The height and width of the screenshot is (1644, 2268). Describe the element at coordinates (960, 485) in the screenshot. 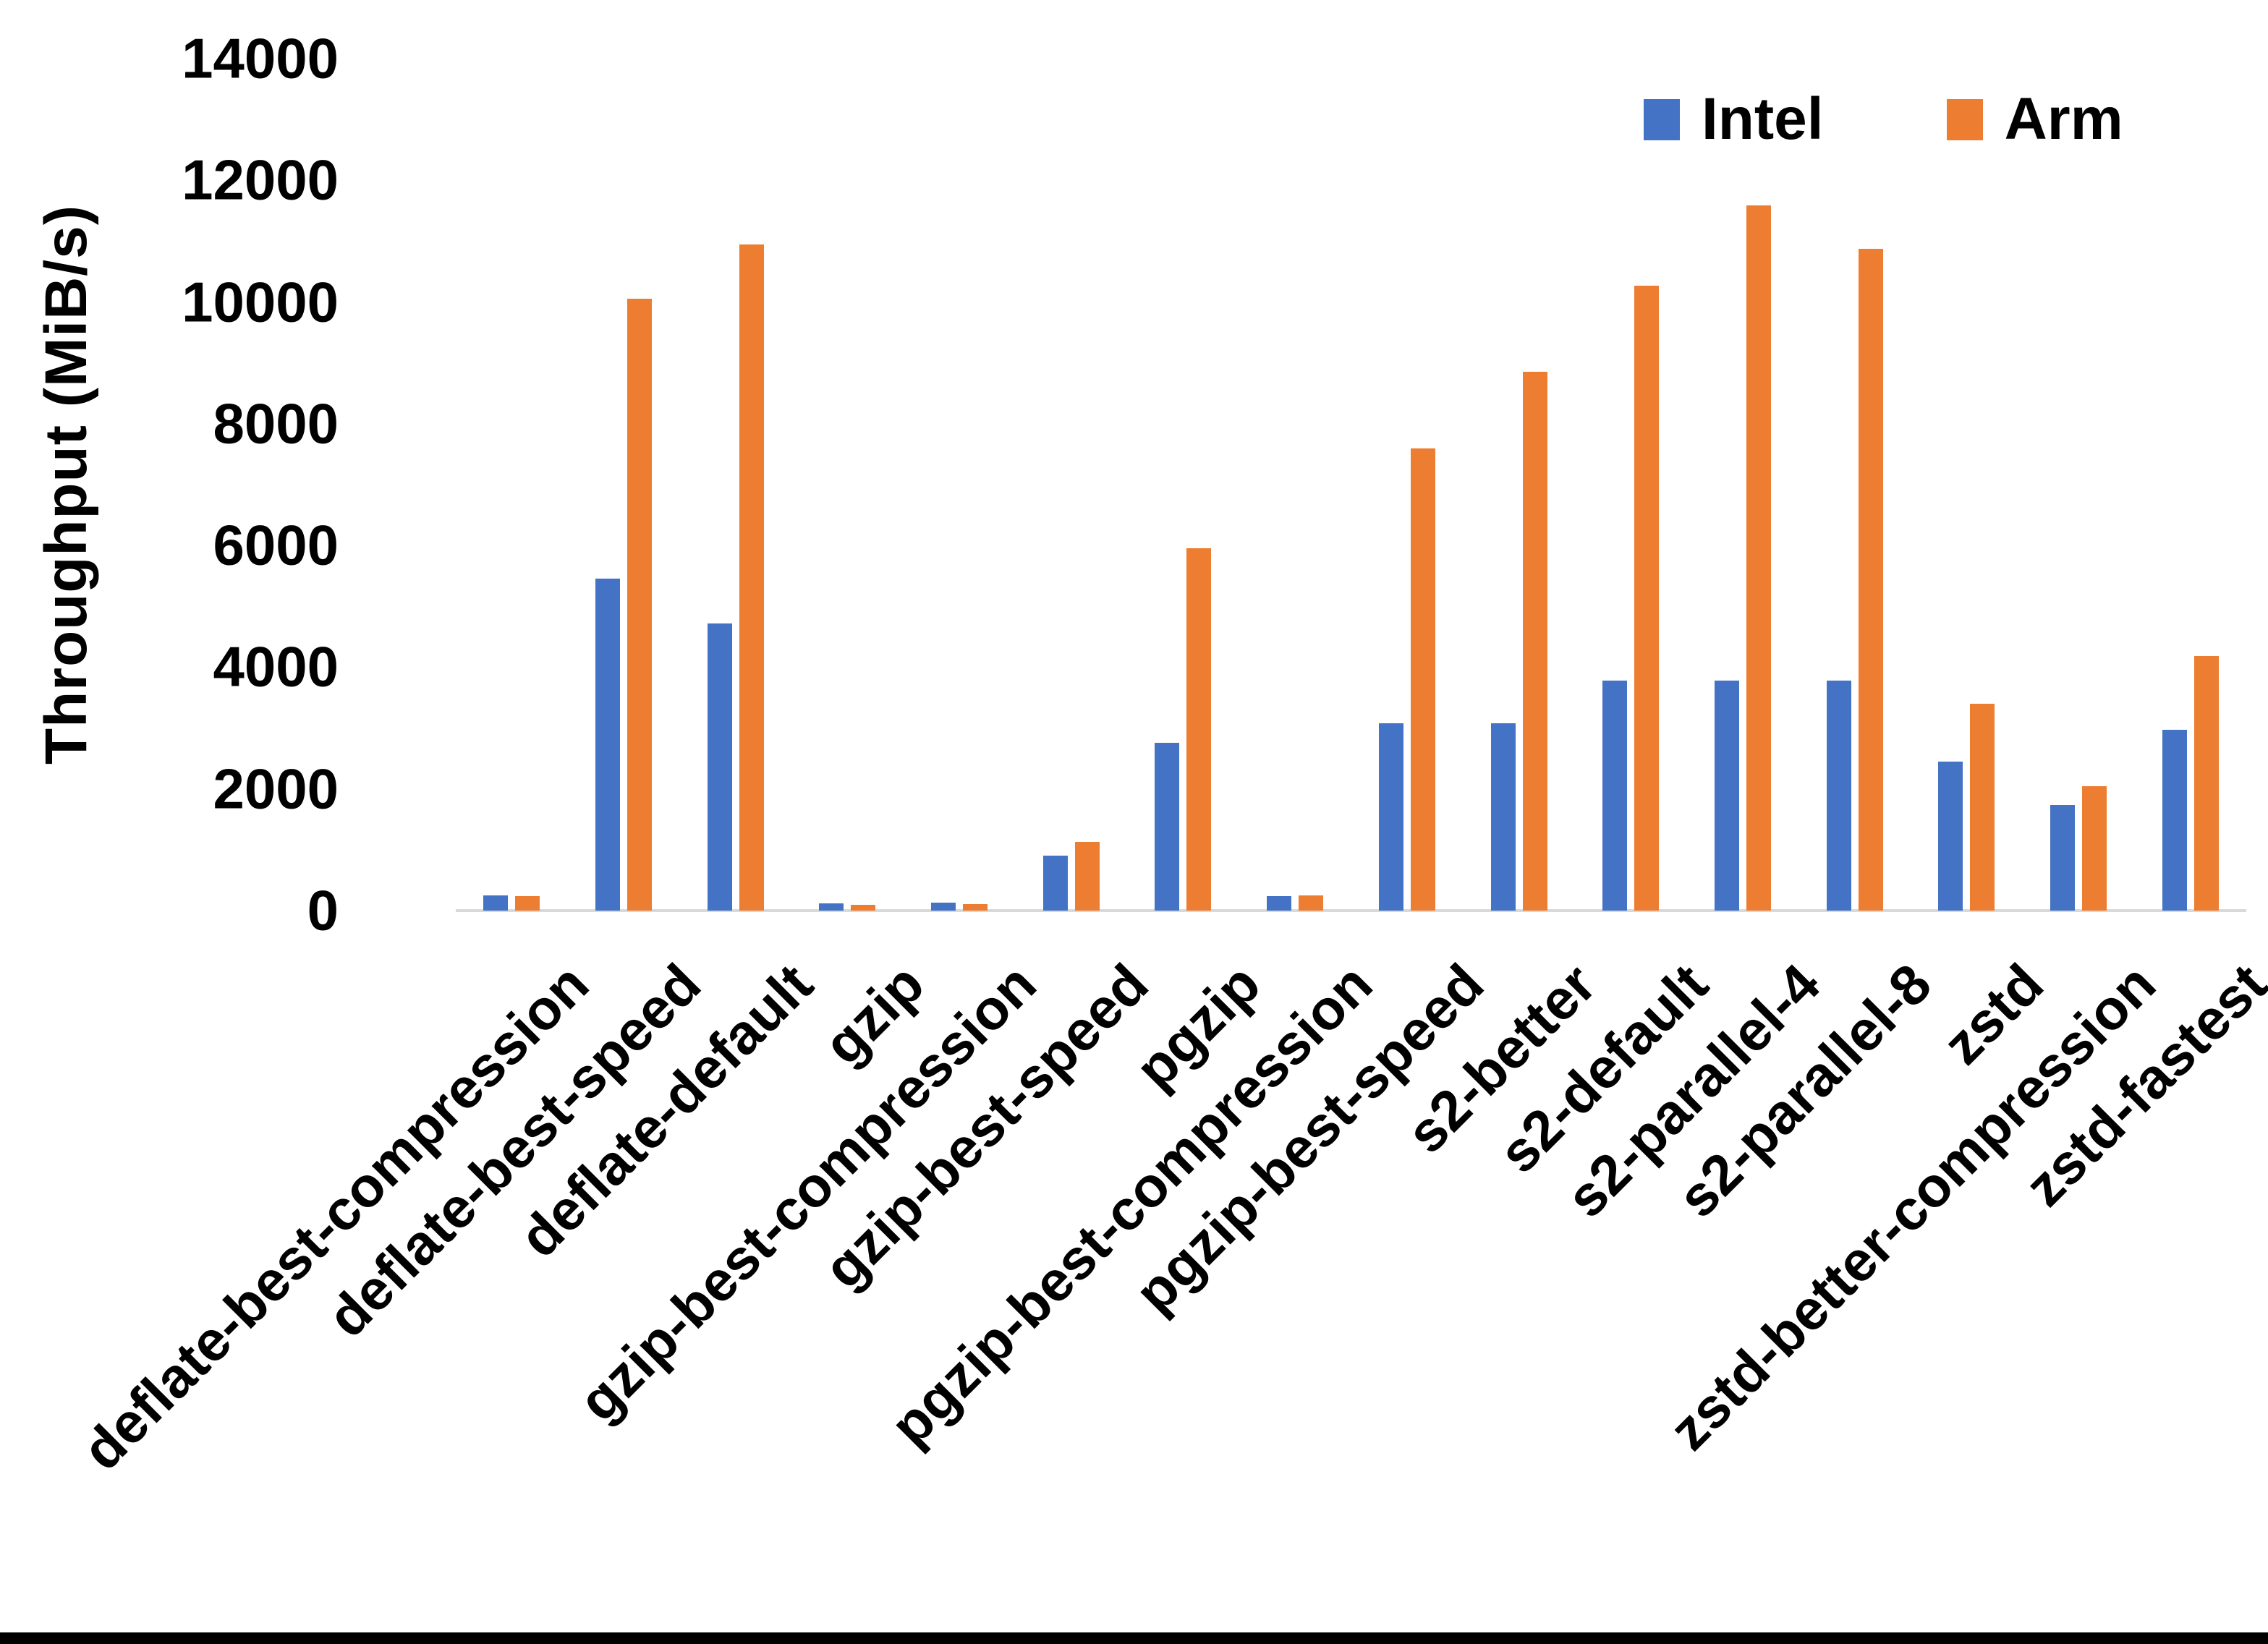

I see `bar-group-gzip-best-compression` at that location.